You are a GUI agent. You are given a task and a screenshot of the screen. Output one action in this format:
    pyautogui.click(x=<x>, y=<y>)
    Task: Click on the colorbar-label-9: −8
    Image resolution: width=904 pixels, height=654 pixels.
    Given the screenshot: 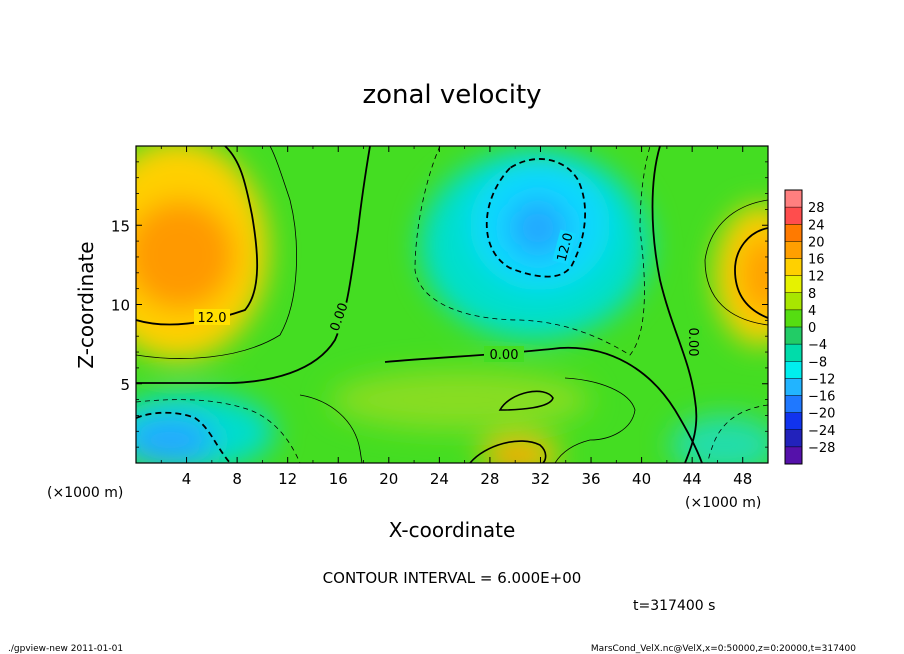 What is the action you would take?
    pyautogui.click(x=817, y=362)
    